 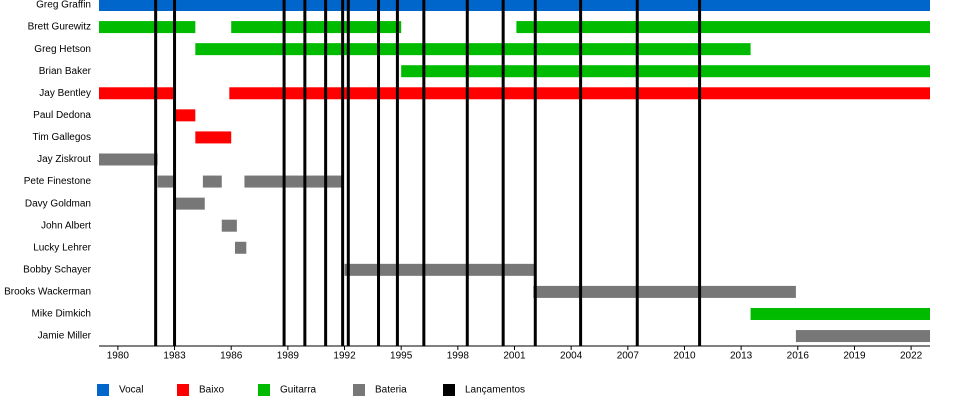 I want to click on member-label: Bobby Schayer, so click(x=57, y=269).